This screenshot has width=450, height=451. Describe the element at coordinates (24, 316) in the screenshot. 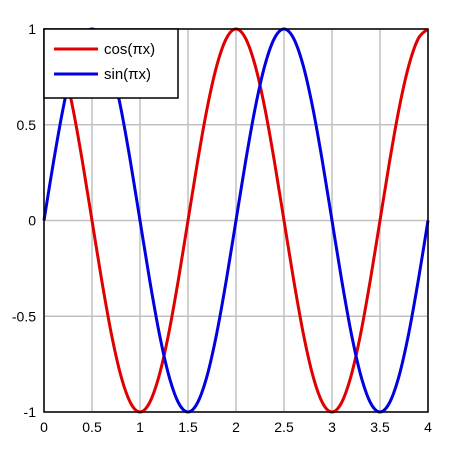

I see `y-tick-label: -0.5` at that location.